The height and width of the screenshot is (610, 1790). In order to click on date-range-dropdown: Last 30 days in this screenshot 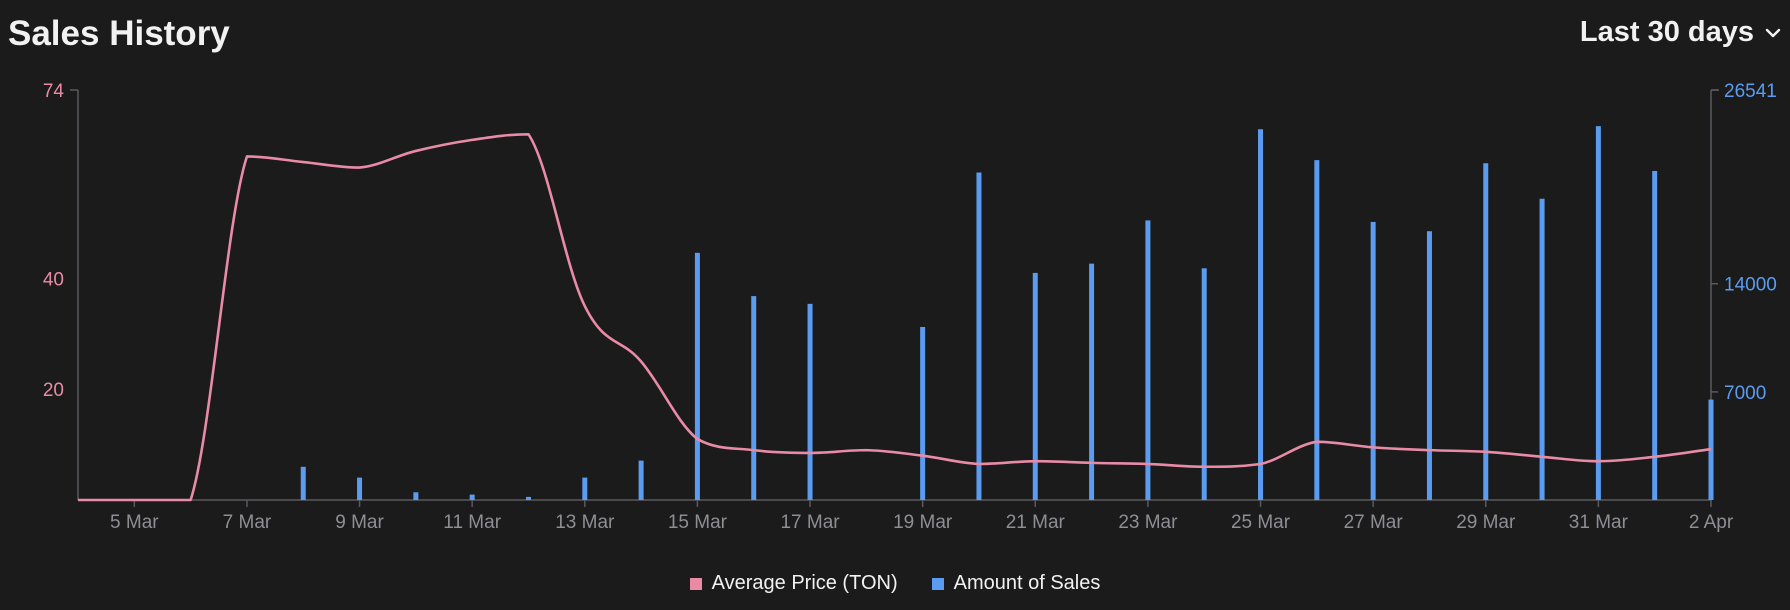, I will do `click(1681, 32)`.